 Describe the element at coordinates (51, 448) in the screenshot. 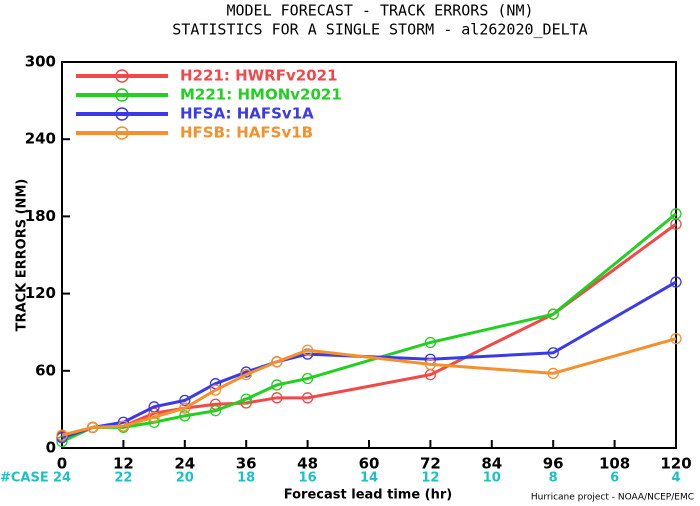

I see `y-tick-label: 0` at that location.